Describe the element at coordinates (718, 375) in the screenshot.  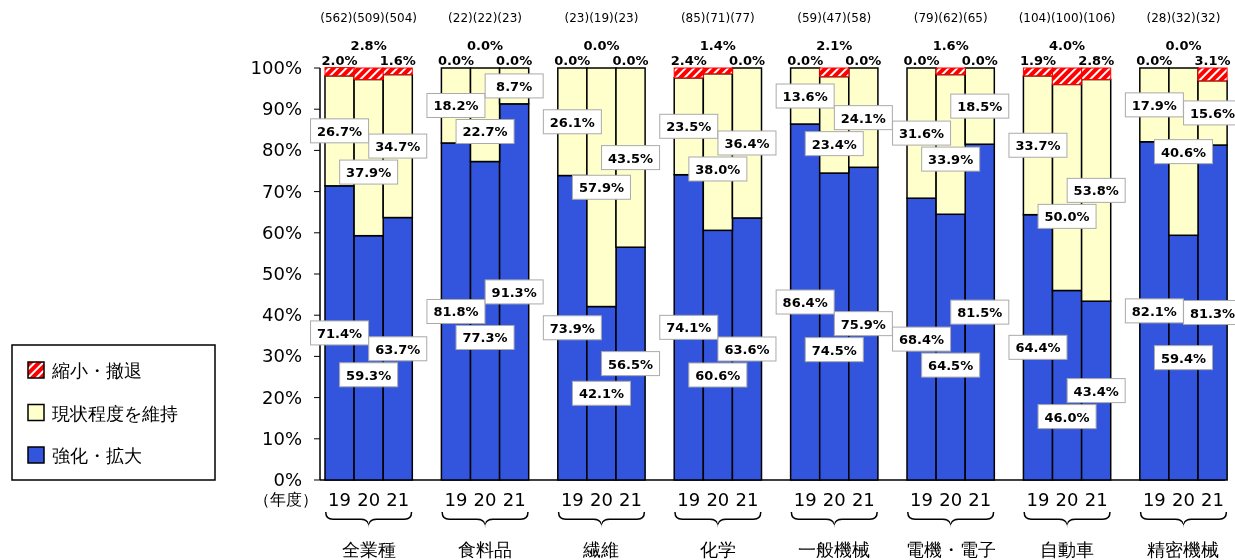
I see `data-label: 60.6%` at that location.